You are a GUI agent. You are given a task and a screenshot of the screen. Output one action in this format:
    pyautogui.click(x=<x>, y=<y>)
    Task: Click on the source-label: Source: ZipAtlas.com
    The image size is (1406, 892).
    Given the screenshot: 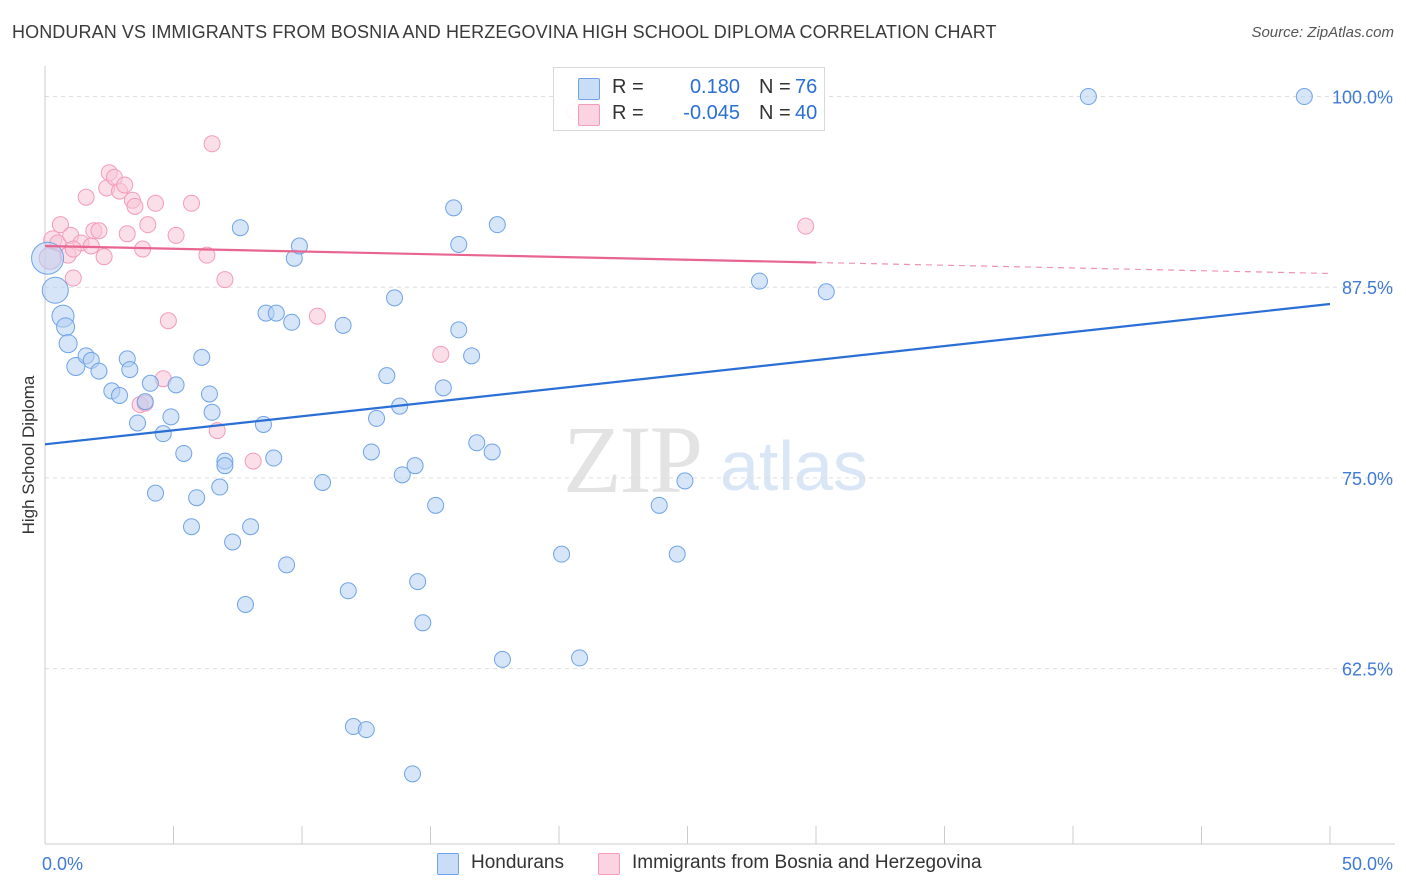 What is the action you would take?
    pyautogui.click(x=1322, y=32)
    